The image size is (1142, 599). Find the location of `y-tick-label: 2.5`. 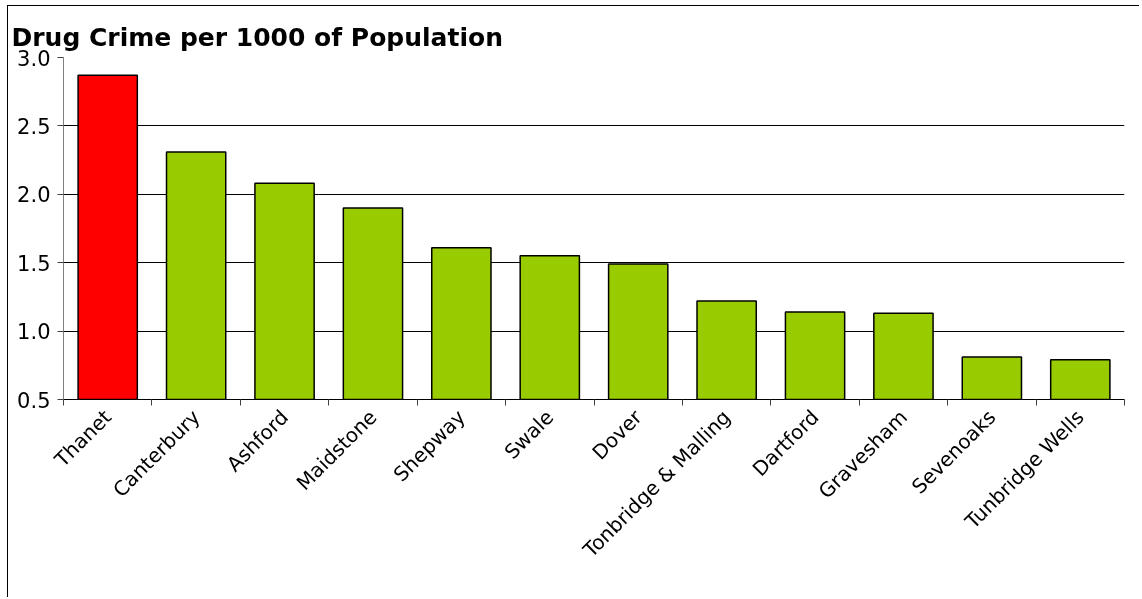

y-tick-label: 2.5 is located at coordinates (34, 126).